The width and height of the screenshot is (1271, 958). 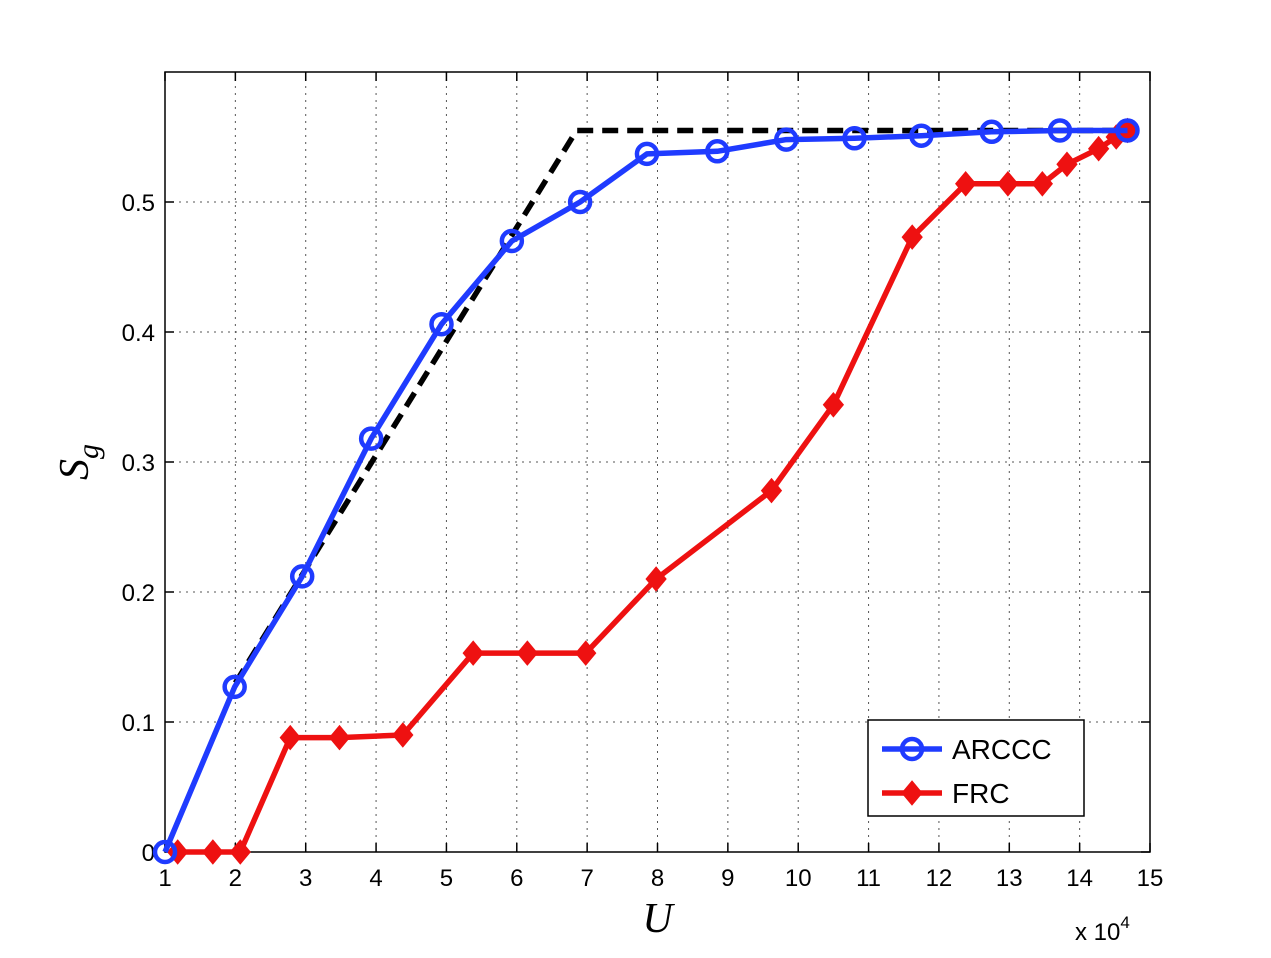 I want to click on x-axis-multiplier-base: x 10, so click(x=1097, y=932).